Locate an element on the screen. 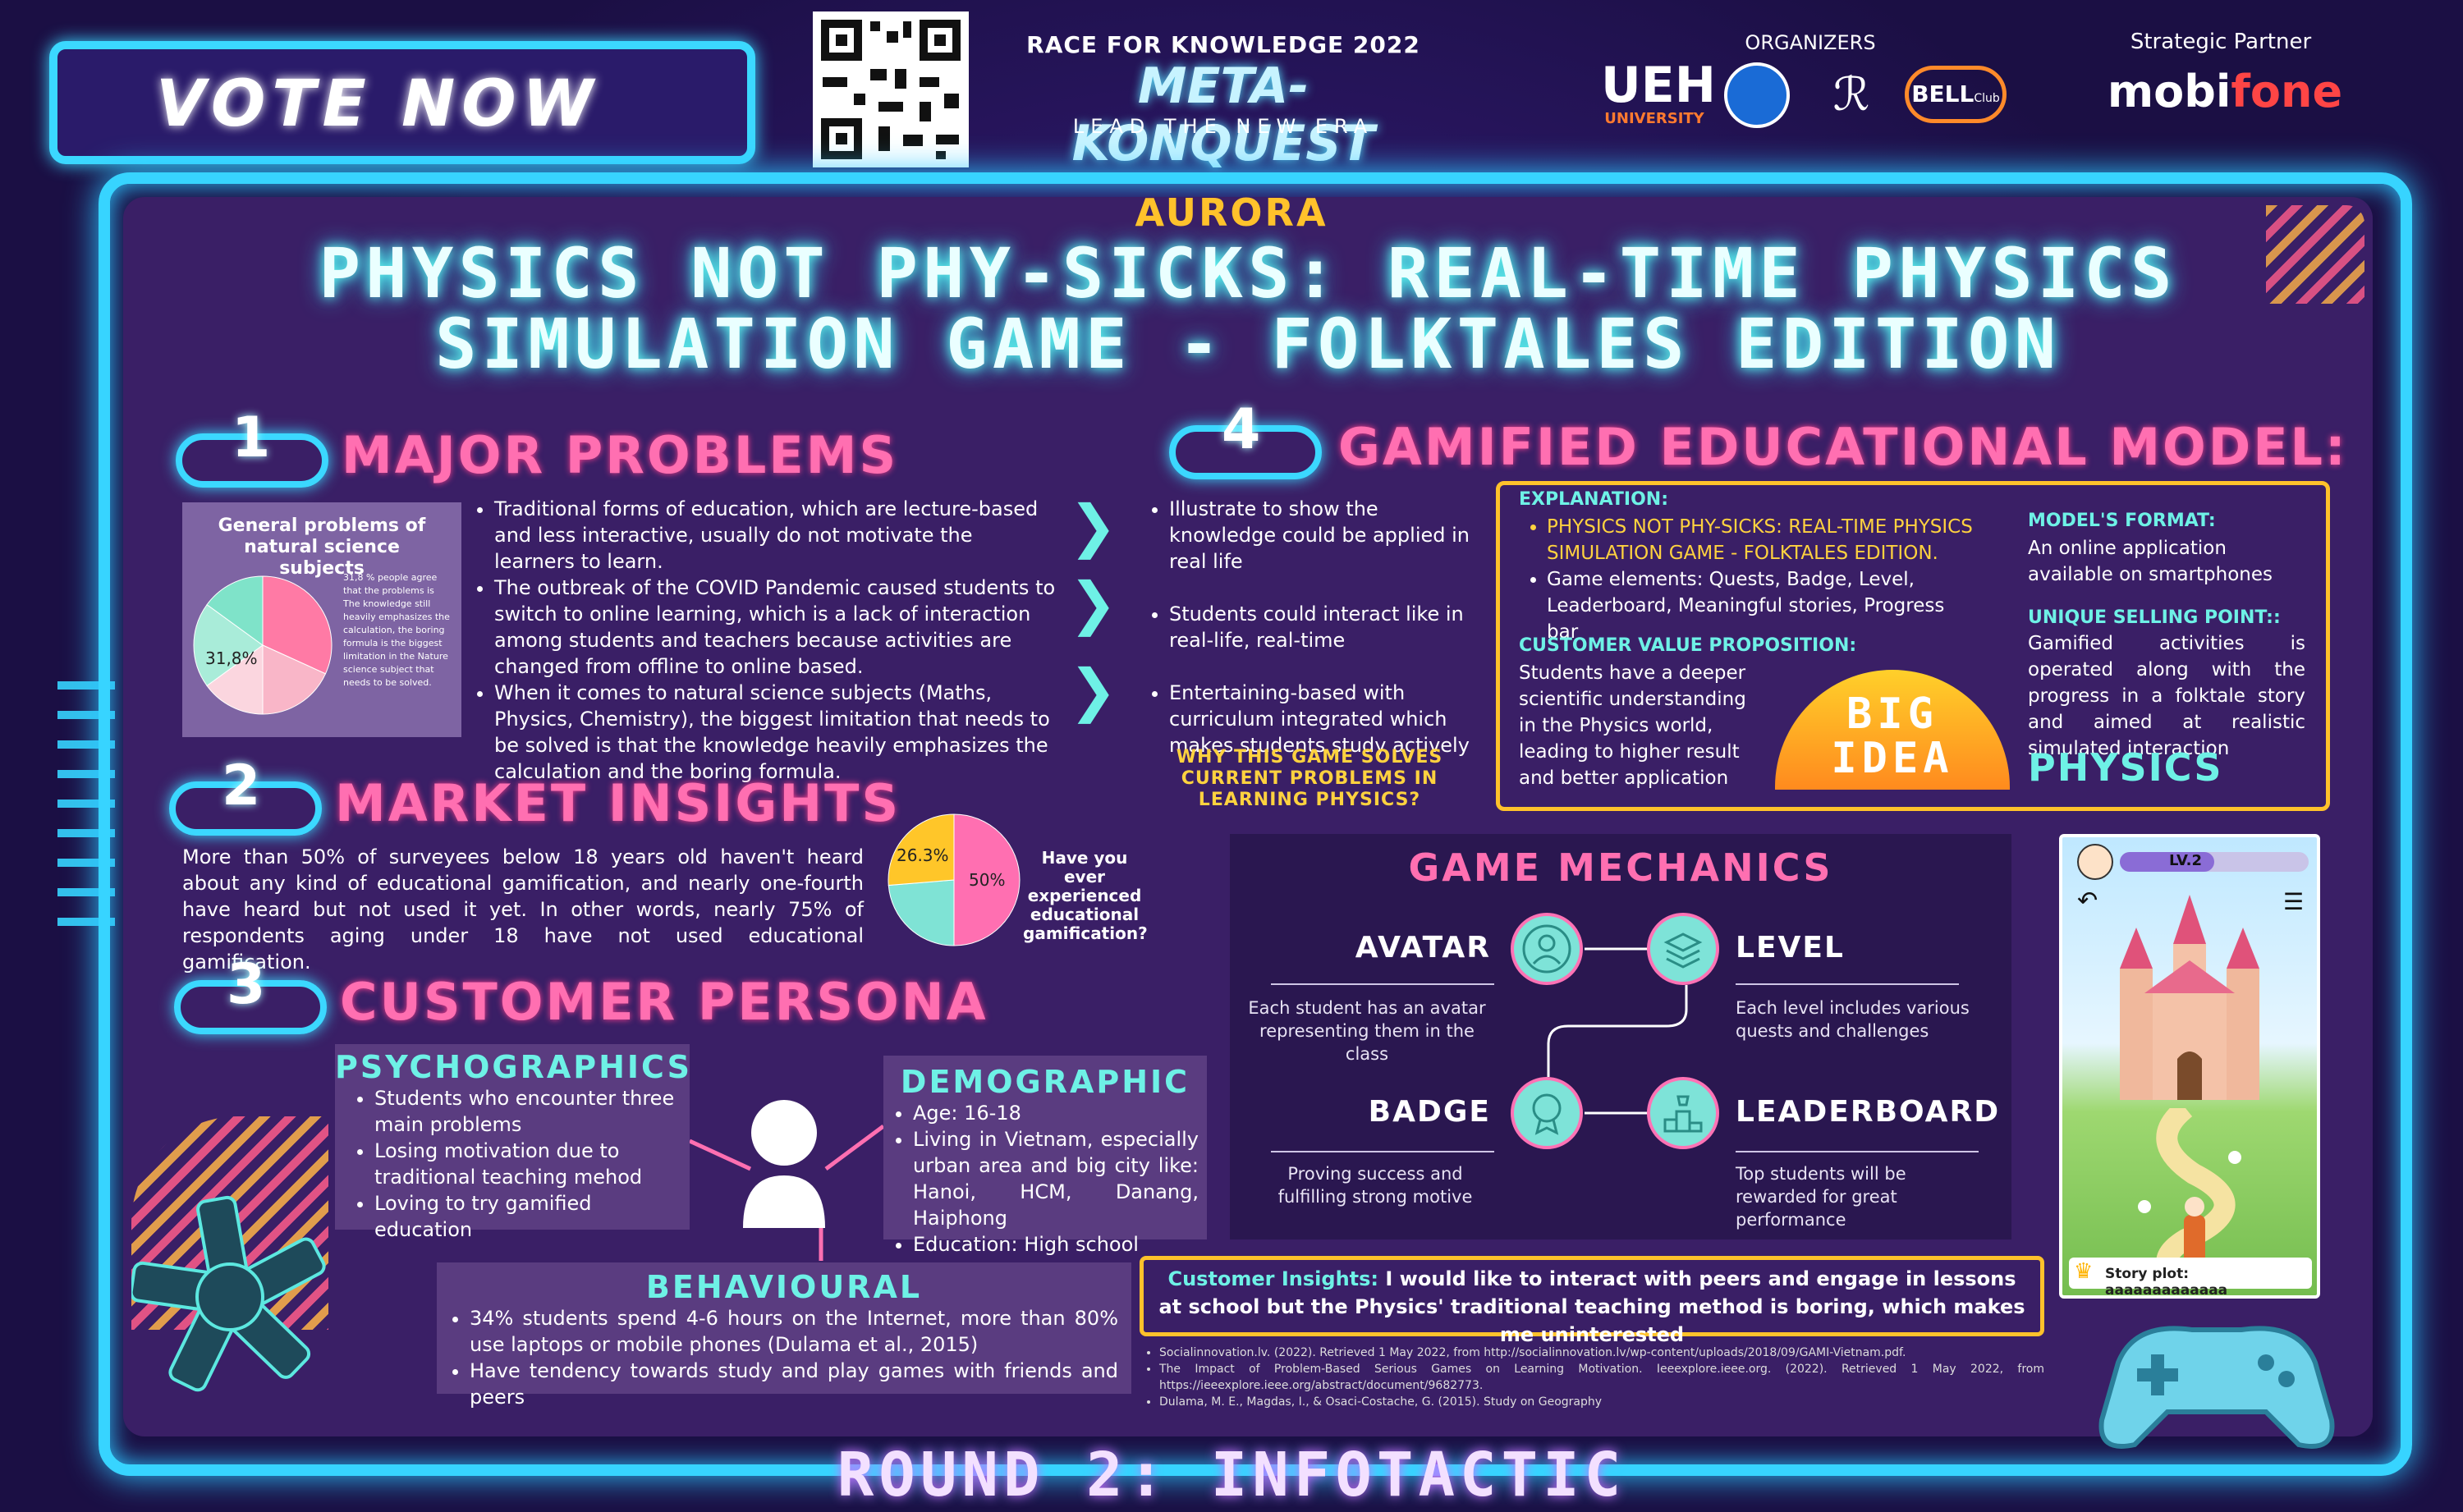 The width and height of the screenshot is (2463, 1512). section1-number-pill is located at coordinates (252, 460).